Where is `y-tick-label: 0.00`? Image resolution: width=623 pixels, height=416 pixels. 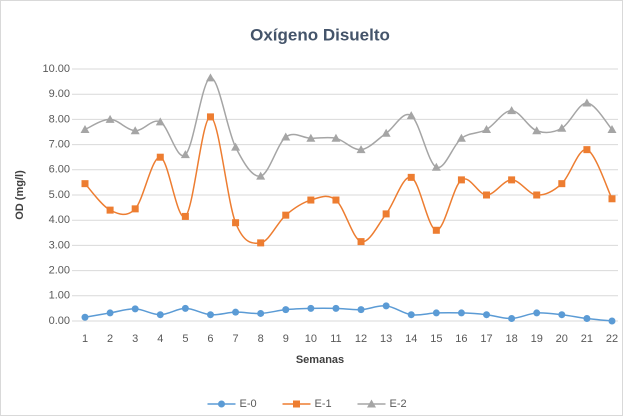 y-tick-label: 0.00 is located at coordinates (59, 321).